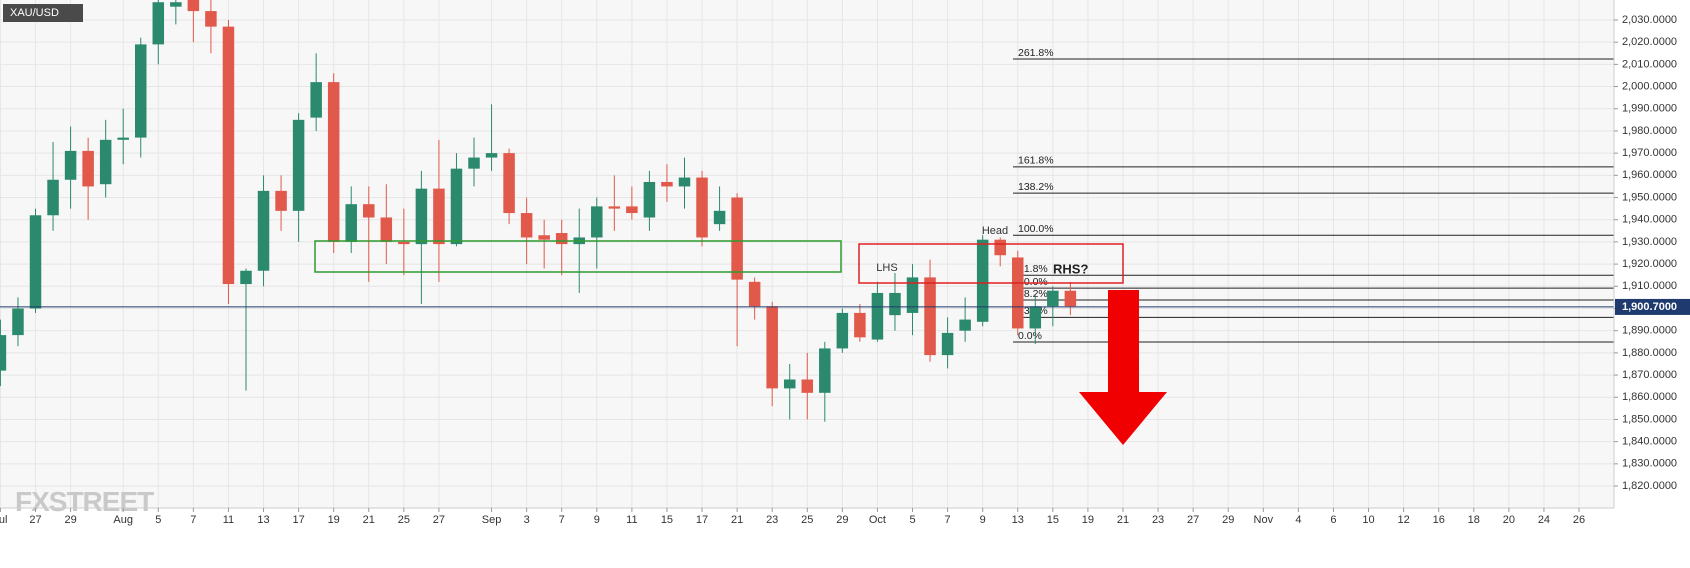  I want to click on y-tick-label: 1,870.0000, so click(1649, 375).